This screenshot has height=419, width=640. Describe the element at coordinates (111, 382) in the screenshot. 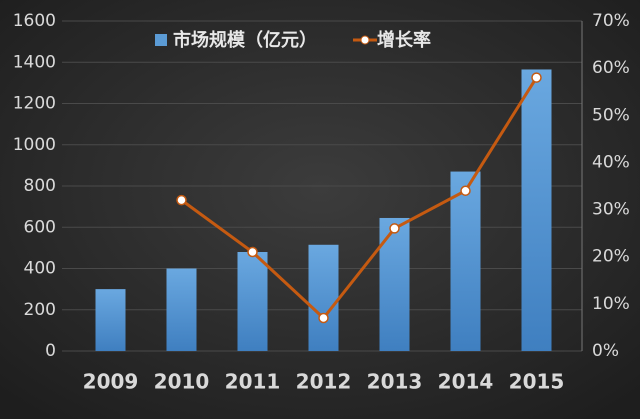

I see `x-tick-label: 2009` at that location.